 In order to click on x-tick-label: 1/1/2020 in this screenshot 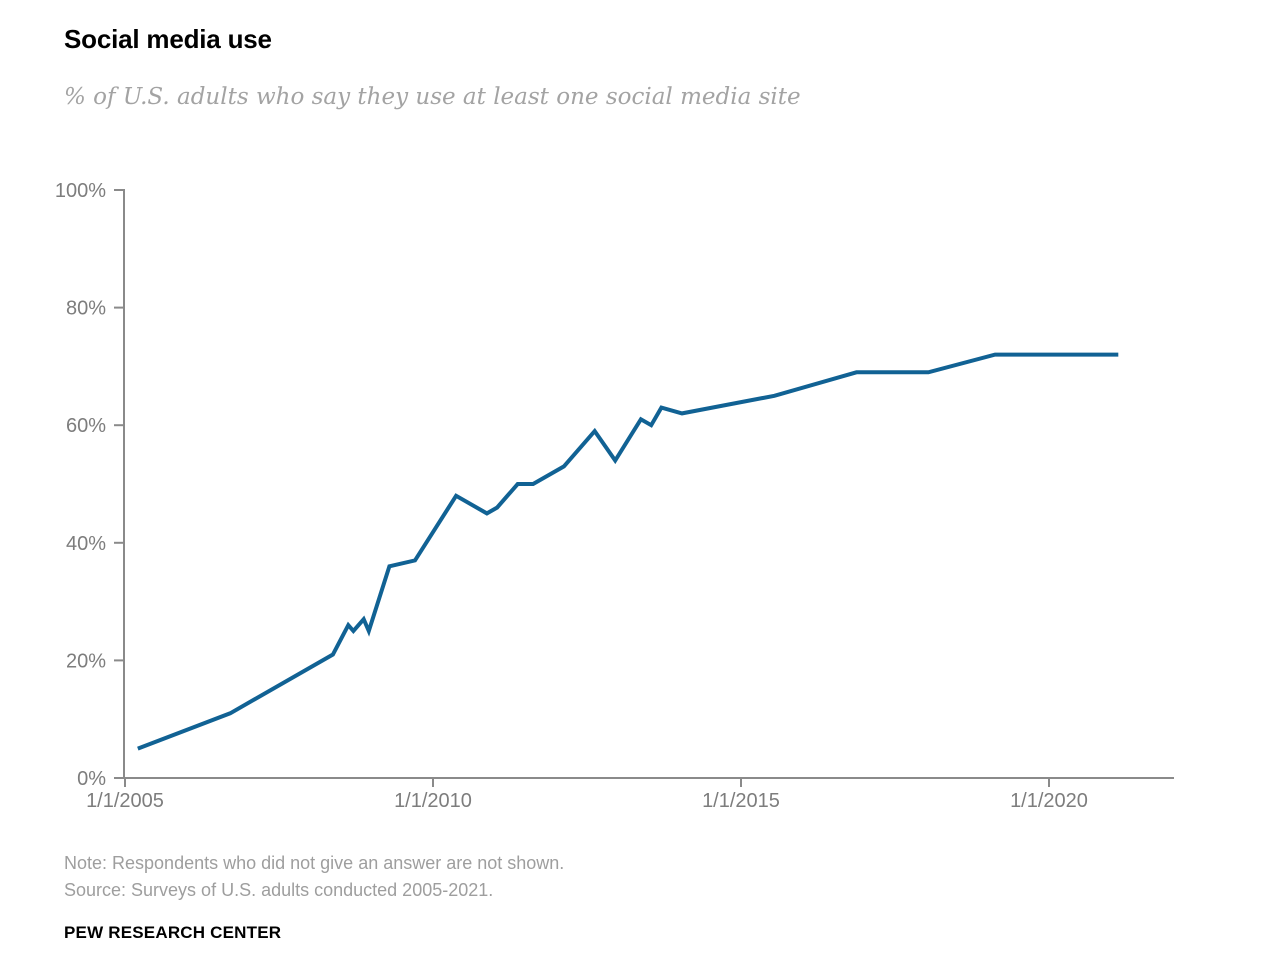, I will do `click(1049, 801)`.